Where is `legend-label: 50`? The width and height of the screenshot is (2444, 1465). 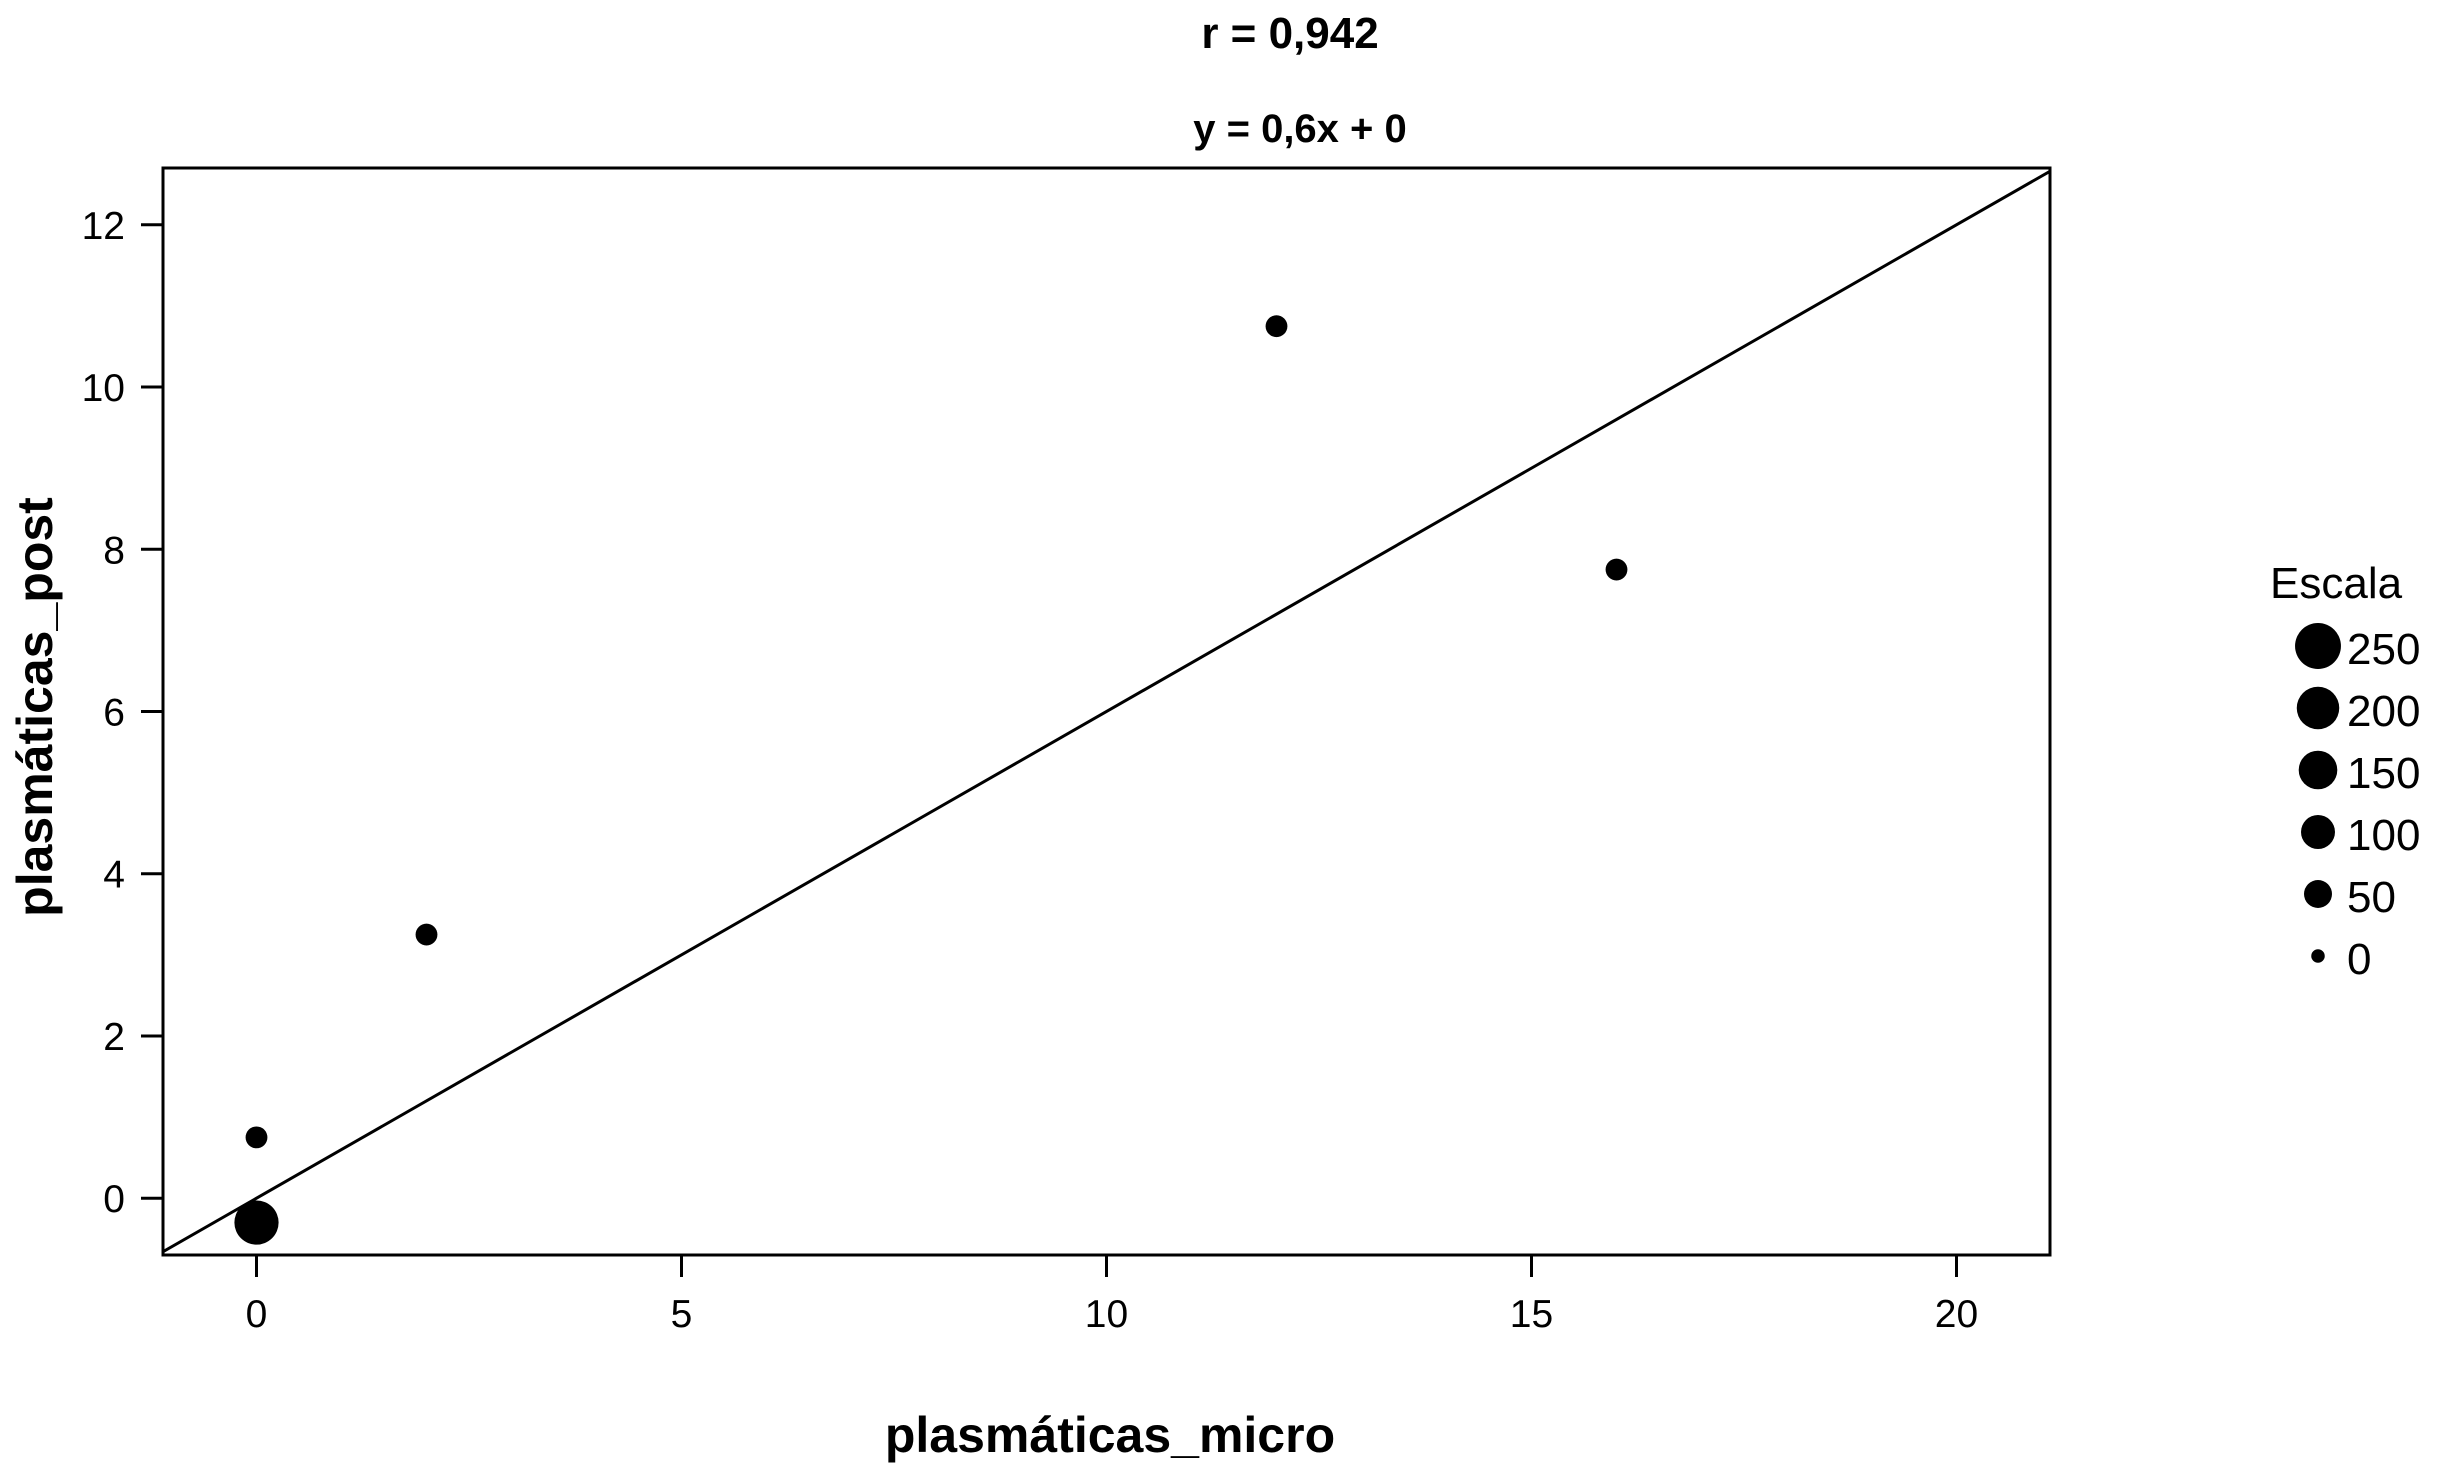
legend-label: 50 is located at coordinates (2371, 897).